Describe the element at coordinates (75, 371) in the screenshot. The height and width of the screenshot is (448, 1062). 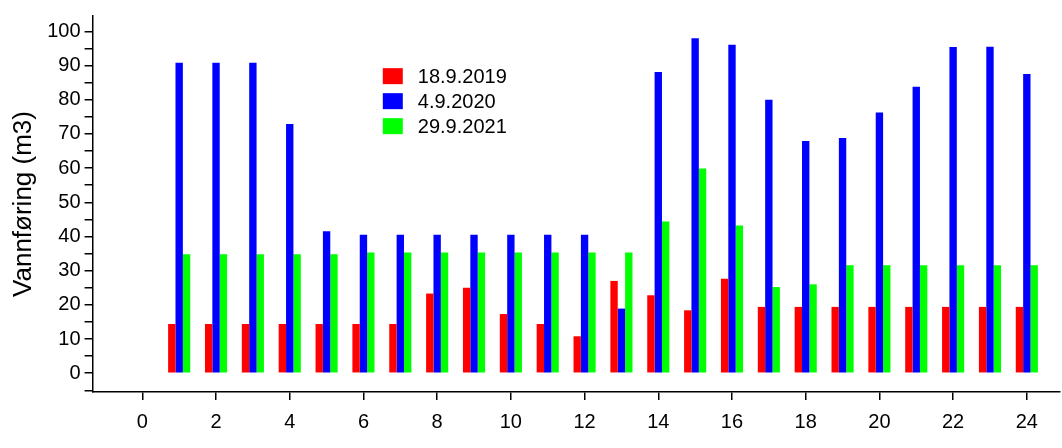
I see `y-tick-label: 0` at that location.